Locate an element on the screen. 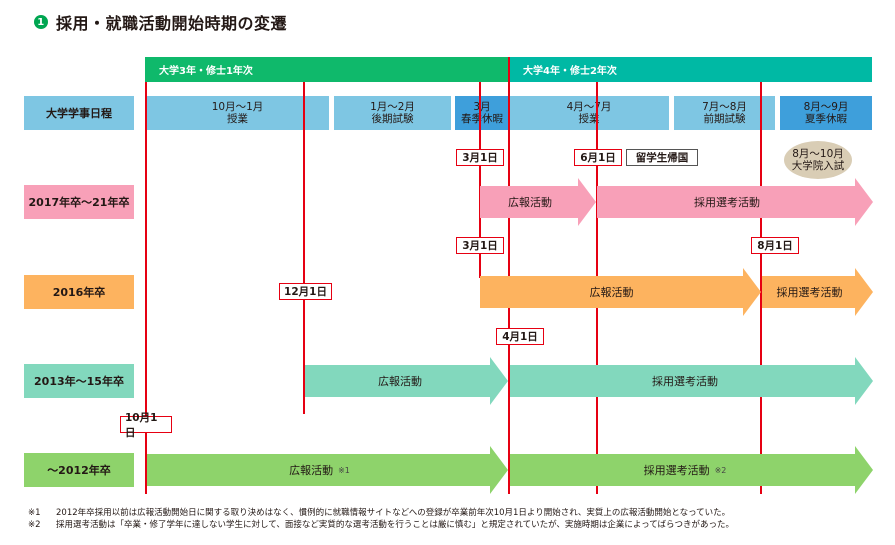 The image size is (895, 545). row-label-2017-2021: 2017年卒〜21年卒 is located at coordinates (79, 202).